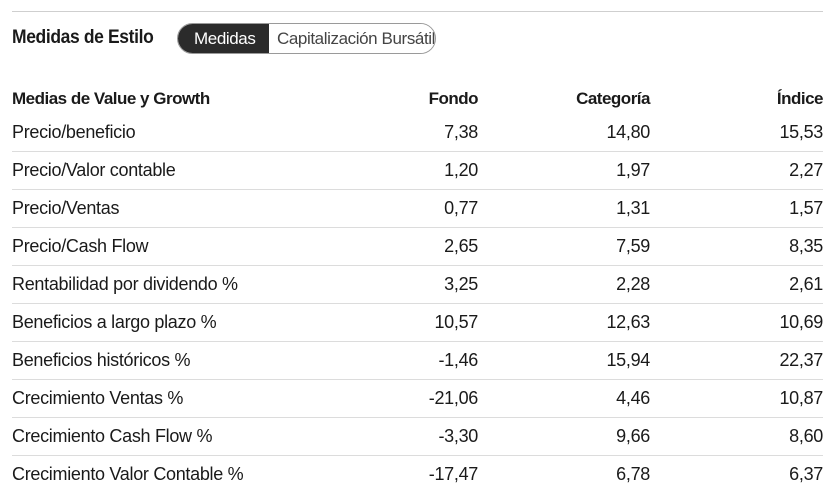  Describe the element at coordinates (564, 322) in the screenshot. I see `cell-categoria: 12,63` at that location.